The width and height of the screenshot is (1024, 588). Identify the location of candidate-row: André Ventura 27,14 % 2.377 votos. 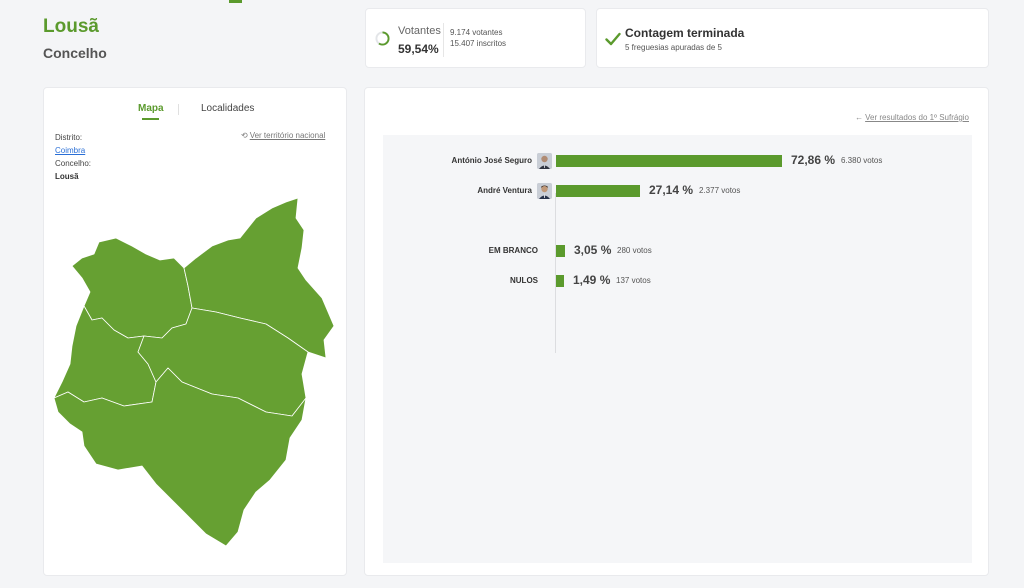
(677, 191).